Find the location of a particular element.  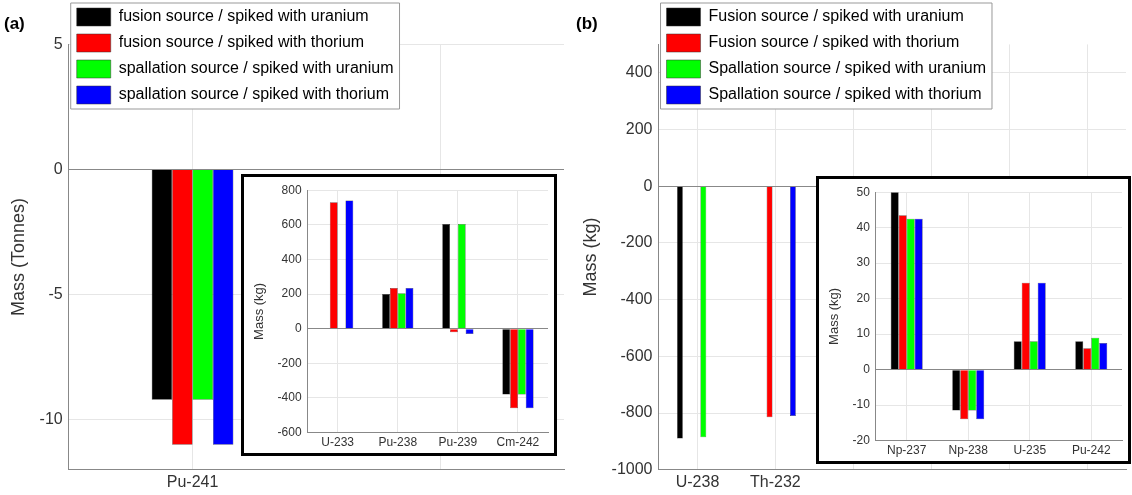

x-tick-label: Np-238 is located at coordinates (968, 450).